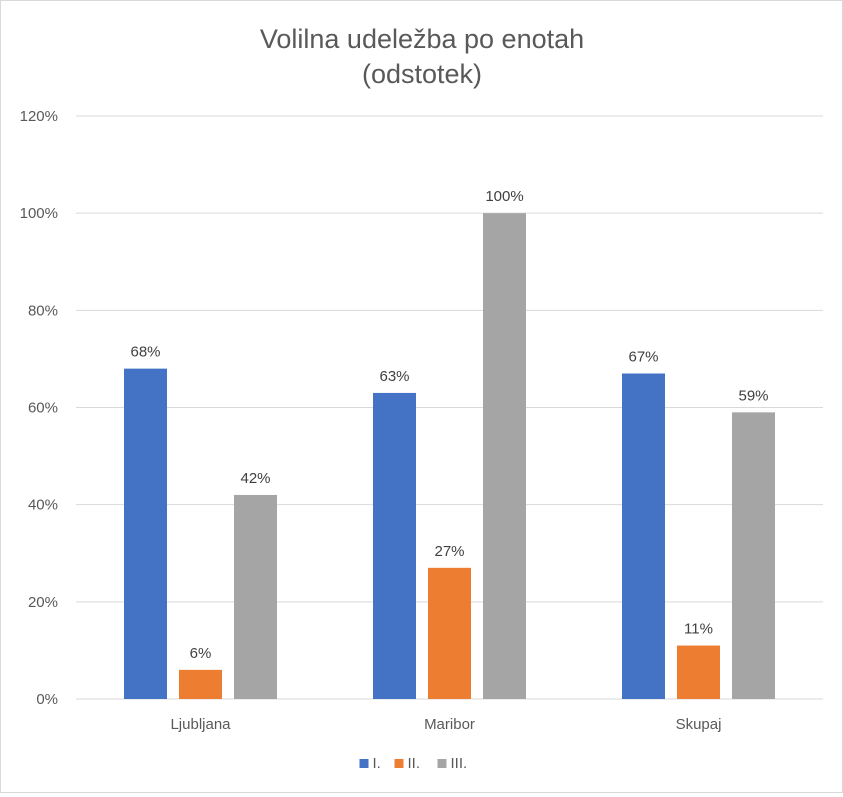  Describe the element at coordinates (753, 395) in the screenshot. I see `data-label: 59%` at that location.